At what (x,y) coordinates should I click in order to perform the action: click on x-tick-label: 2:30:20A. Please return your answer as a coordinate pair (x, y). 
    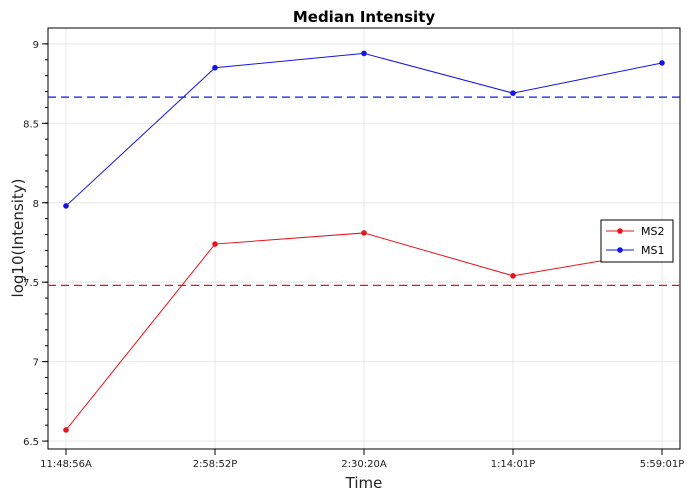
    Looking at the image, I should click on (364, 464).